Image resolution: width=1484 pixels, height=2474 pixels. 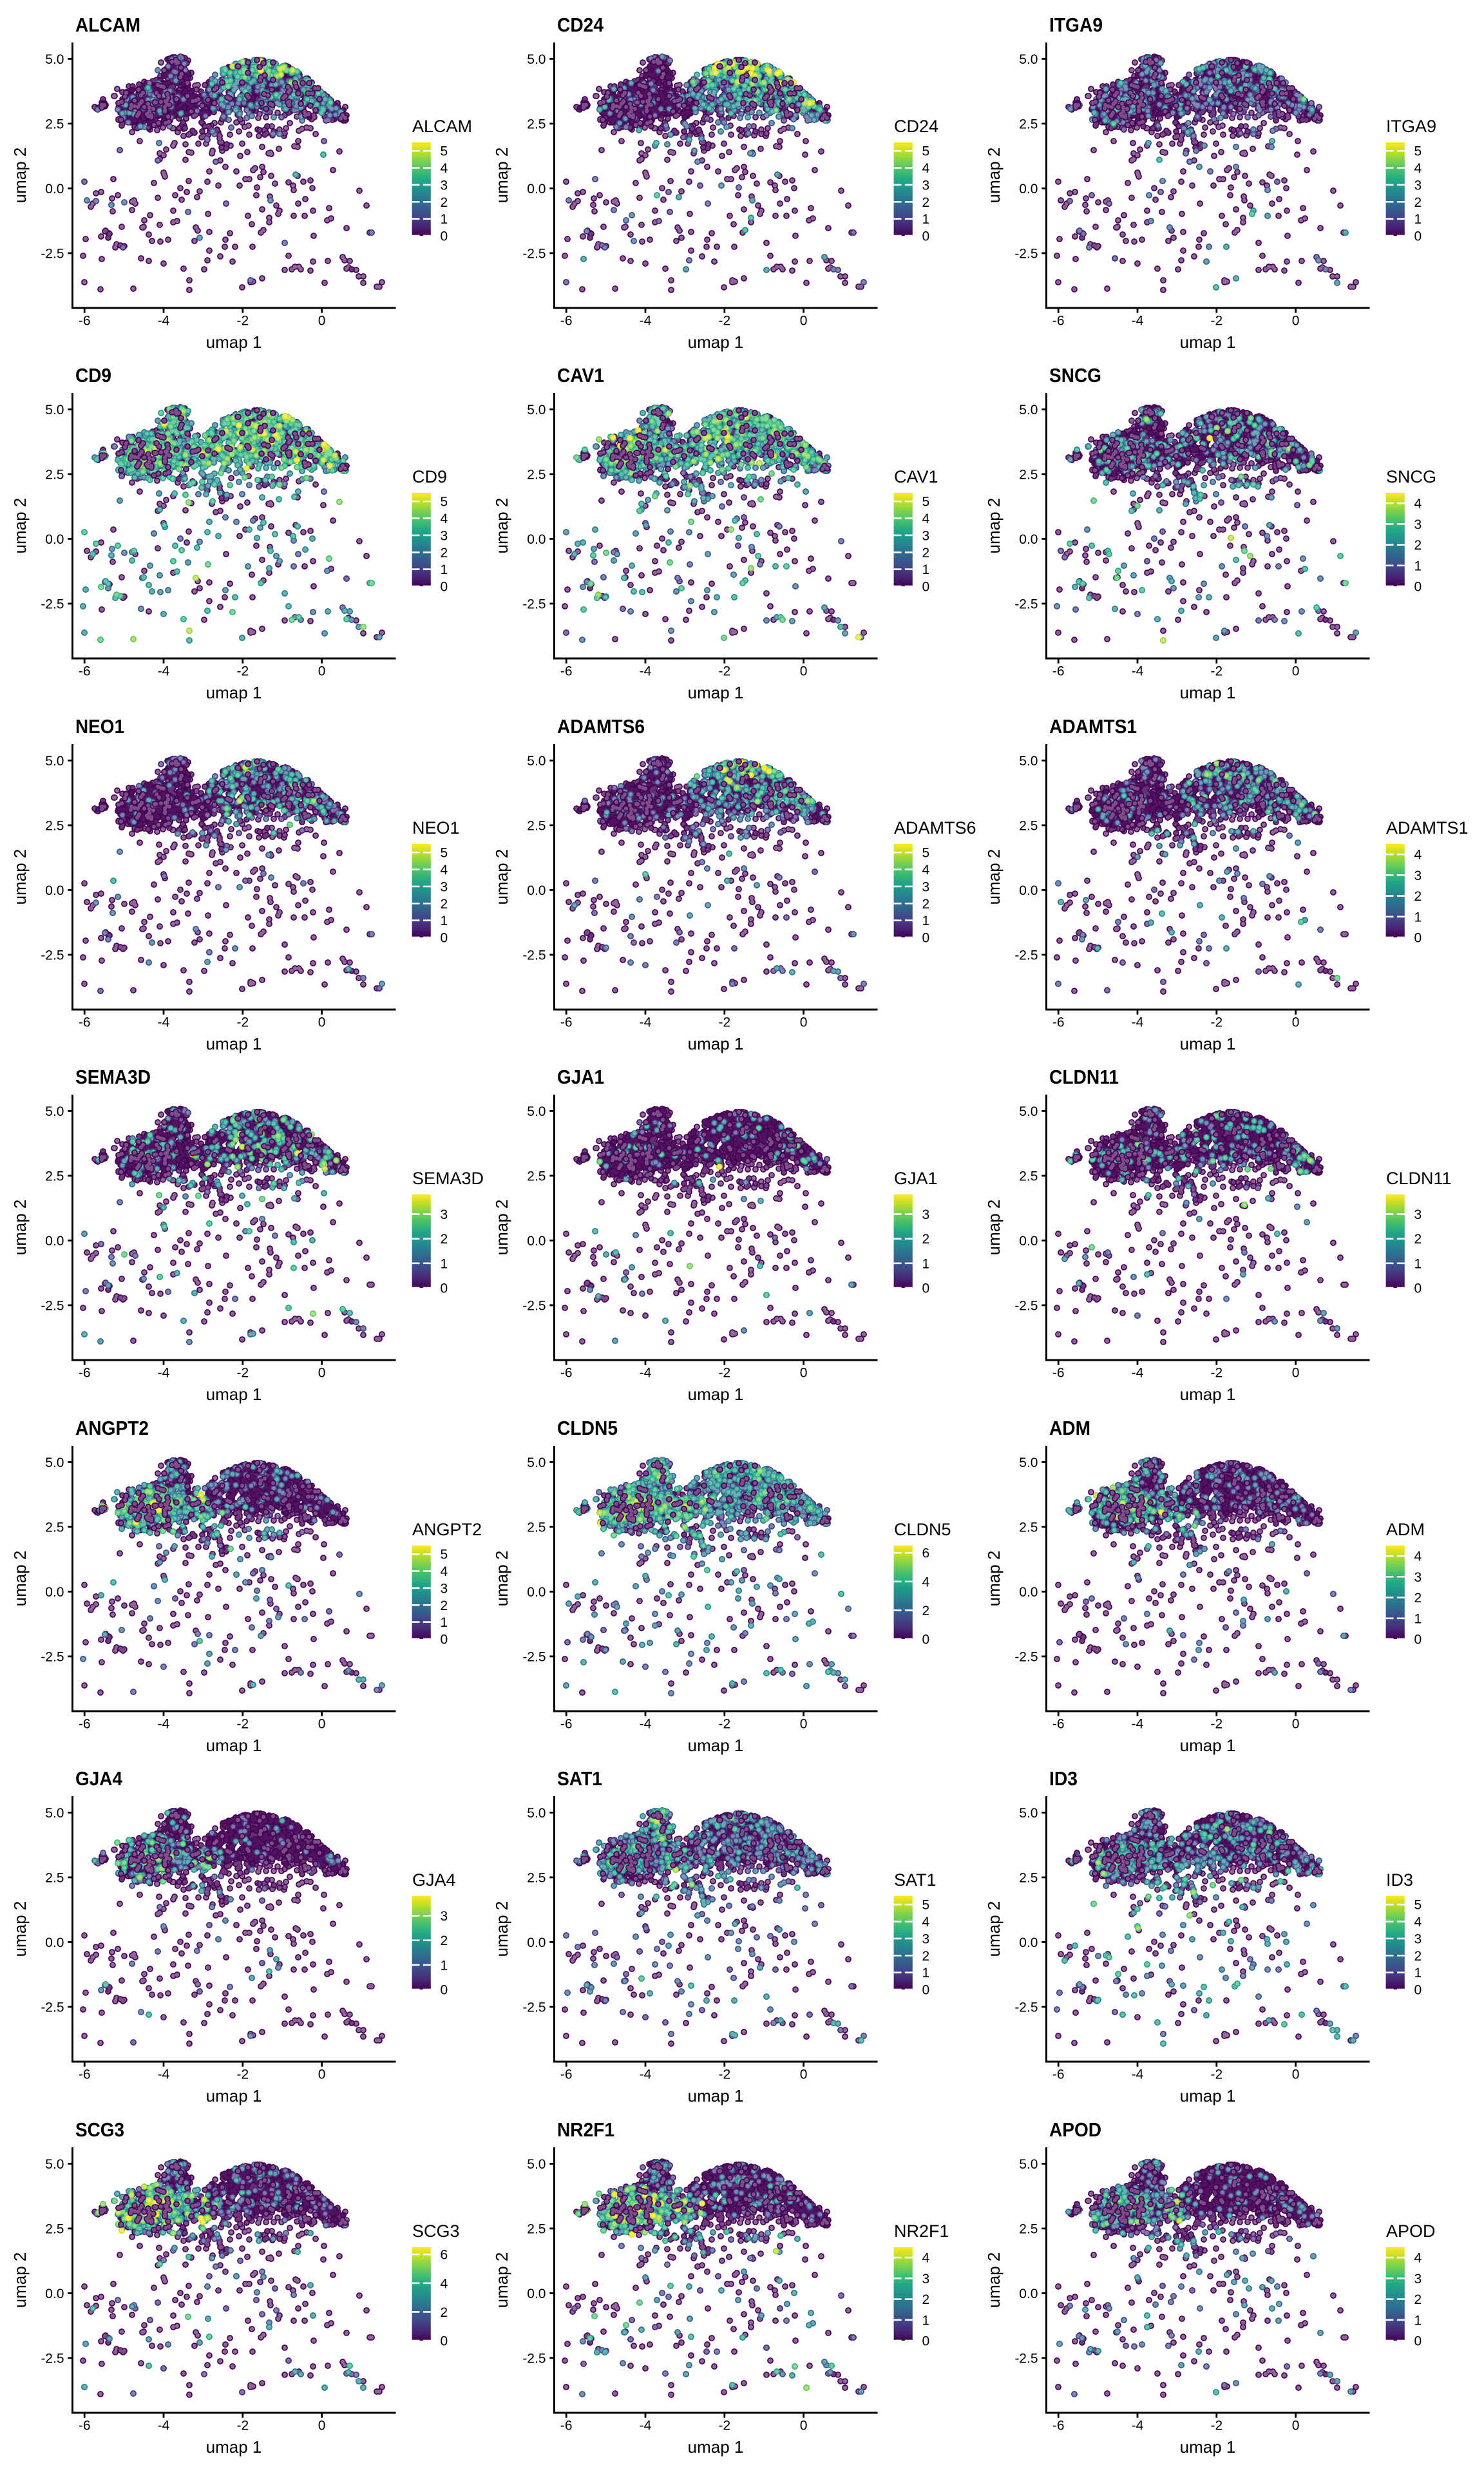 I want to click on svg-text: 6, so click(x=926, y=1553).